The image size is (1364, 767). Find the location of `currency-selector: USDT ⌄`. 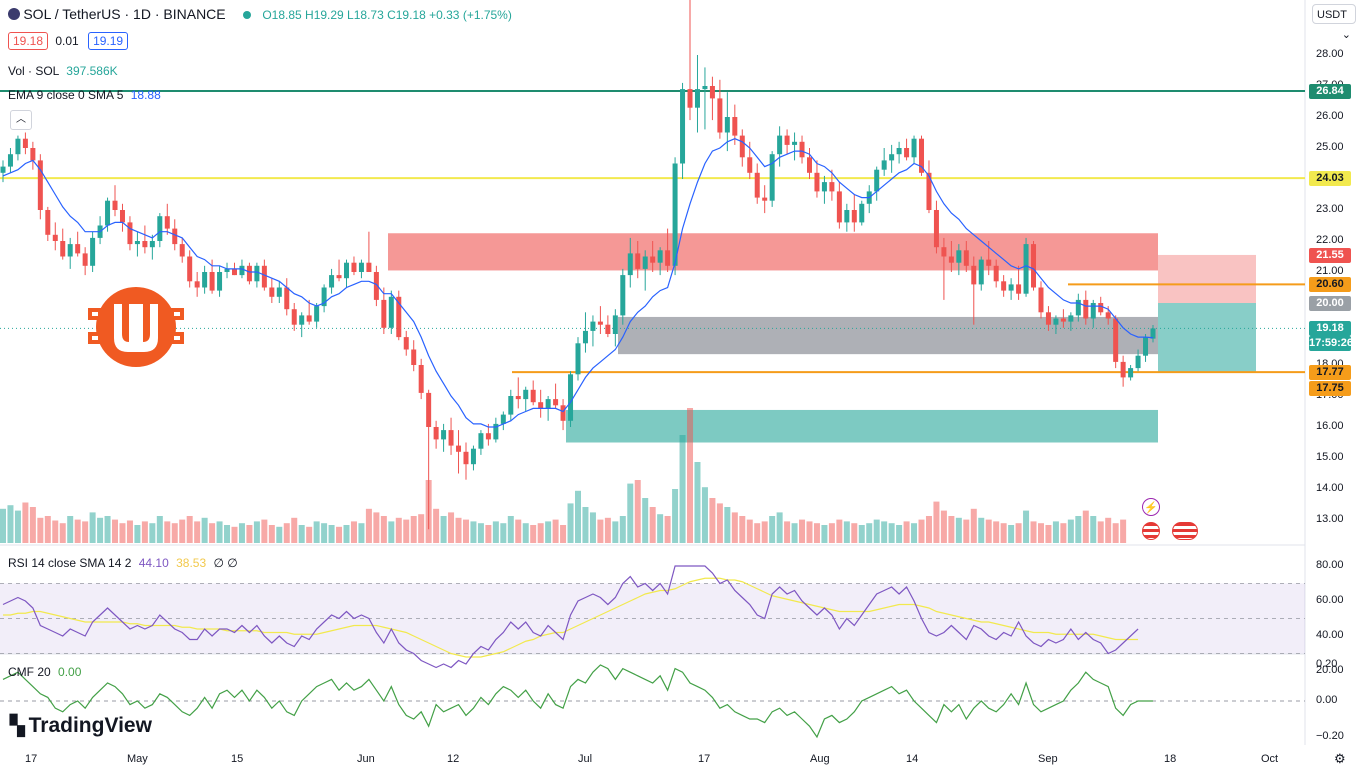

currency-selector: USDT ⌄ is located at coordinates (1334, 22).